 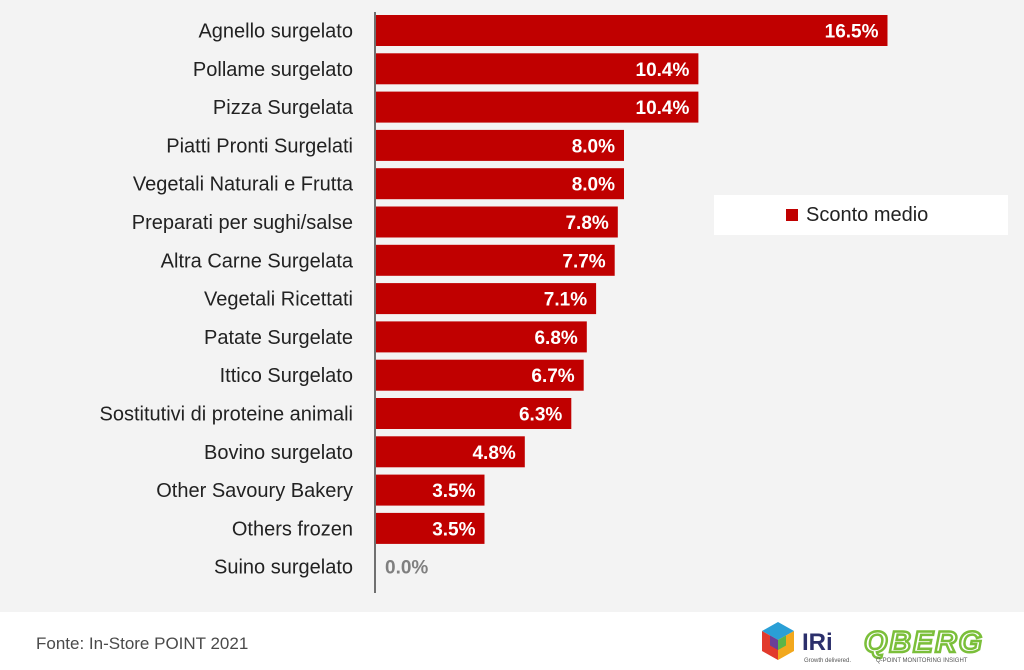 What do you see at coordinates (242, 223) in the screenshot?
I see `category-label: Preparati per sughi/salse` at bounding box center [242, 223].